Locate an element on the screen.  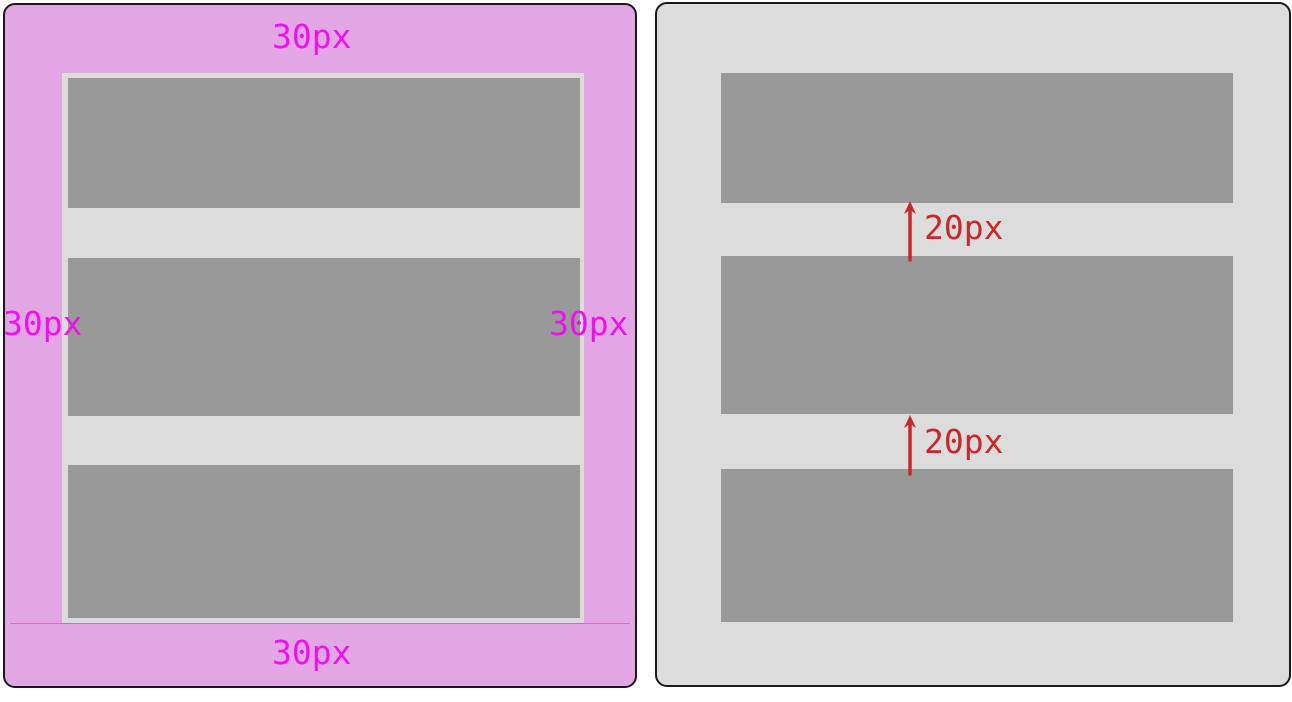
padding-top-label: 30px is located at coordinates (312, 36).